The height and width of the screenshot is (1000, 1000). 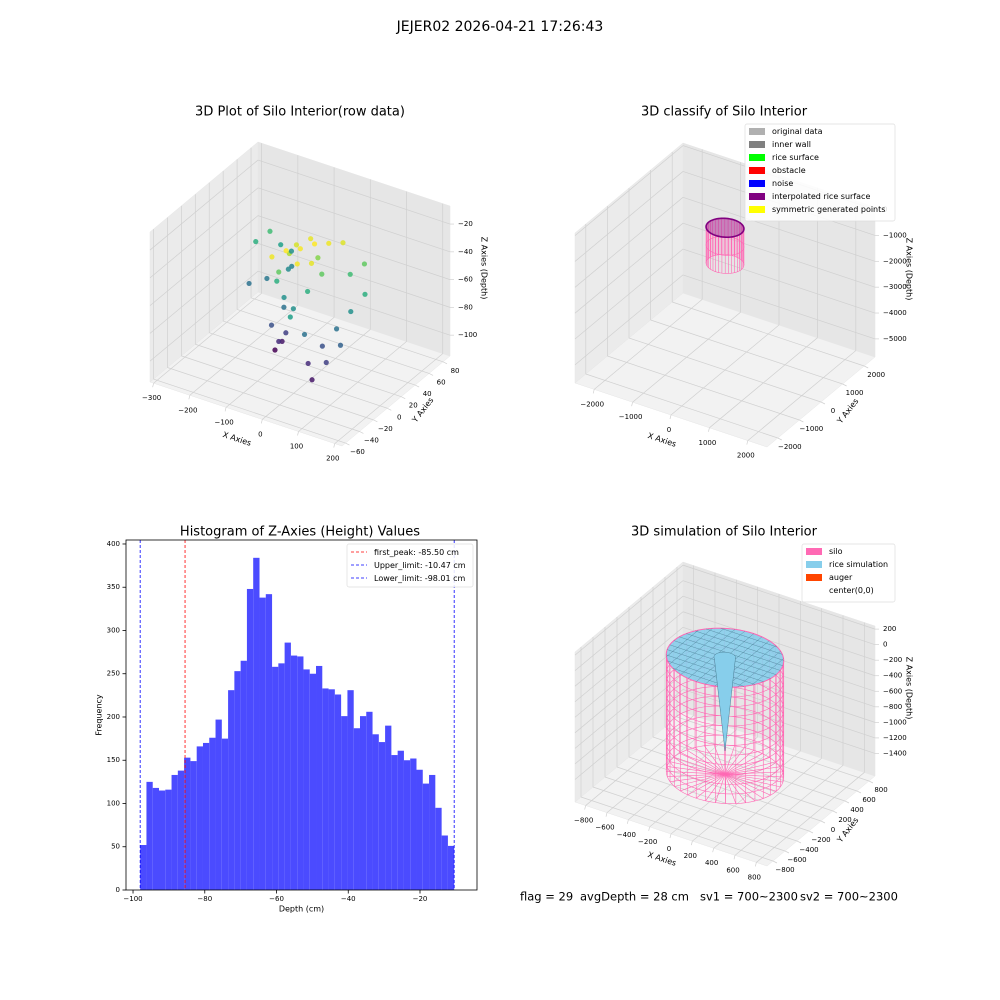 I want to click on x-tick-label: −40, so click(x=348, y=899).